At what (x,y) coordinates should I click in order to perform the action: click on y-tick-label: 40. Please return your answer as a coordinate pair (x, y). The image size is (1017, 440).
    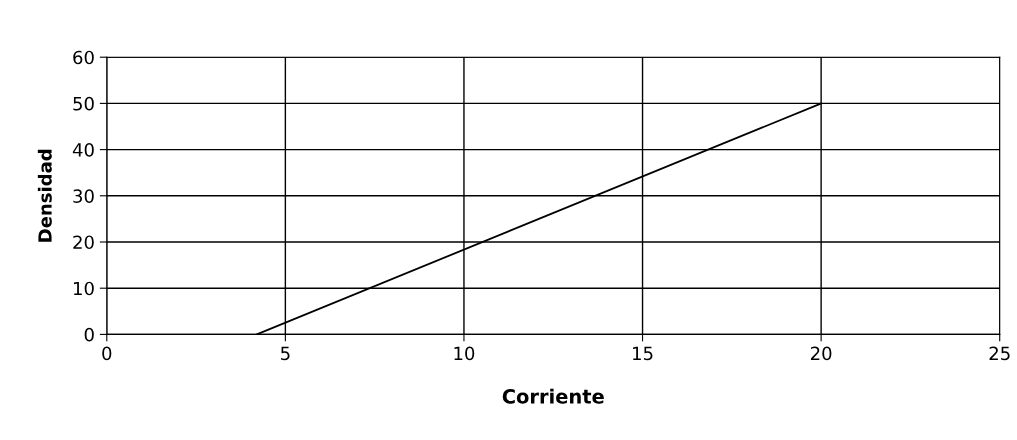
    Looking at the image, I should click on (83, 150).